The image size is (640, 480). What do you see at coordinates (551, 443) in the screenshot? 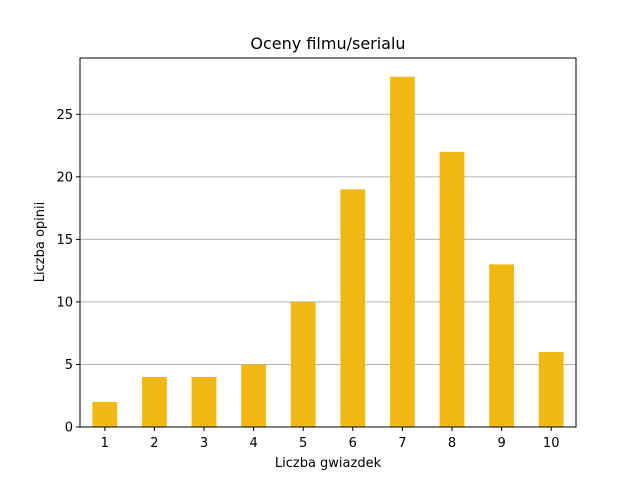
I see `x-tick-label: 10` at bounding box center [551, 443].